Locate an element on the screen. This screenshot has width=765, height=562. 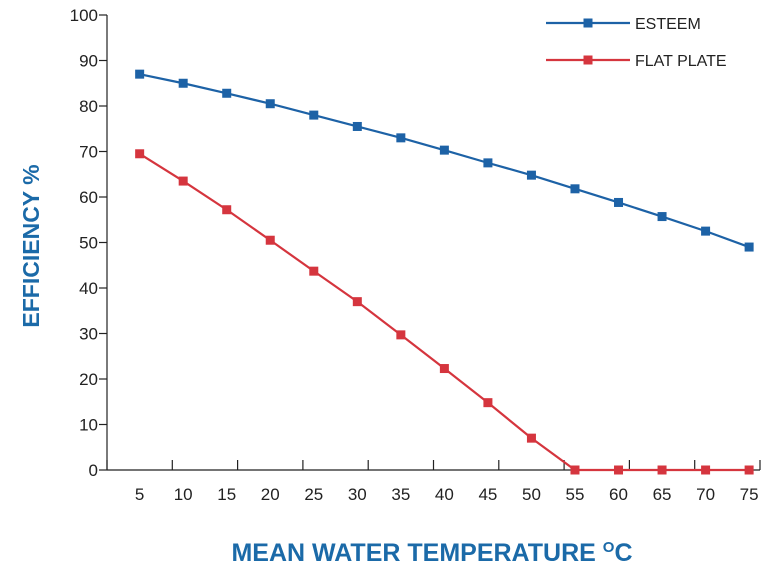
y-axis-title: EFFICIENCY % is located at coordinates (31, 245).